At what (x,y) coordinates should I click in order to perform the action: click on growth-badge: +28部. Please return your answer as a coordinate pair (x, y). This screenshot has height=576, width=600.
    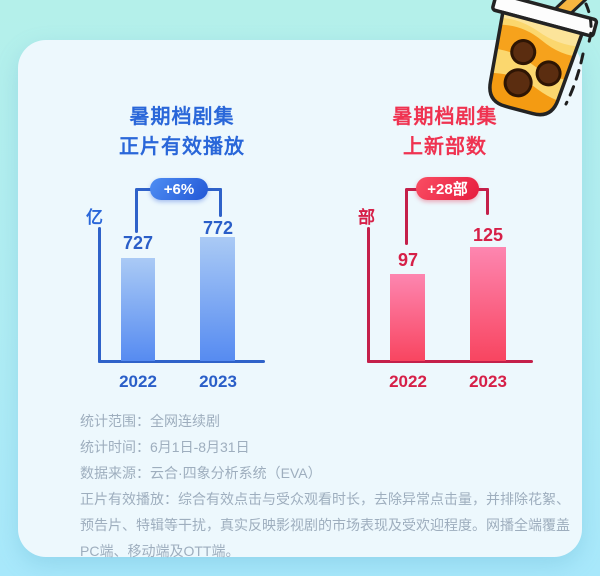
    Looking at the image, I should click on (447, 188).